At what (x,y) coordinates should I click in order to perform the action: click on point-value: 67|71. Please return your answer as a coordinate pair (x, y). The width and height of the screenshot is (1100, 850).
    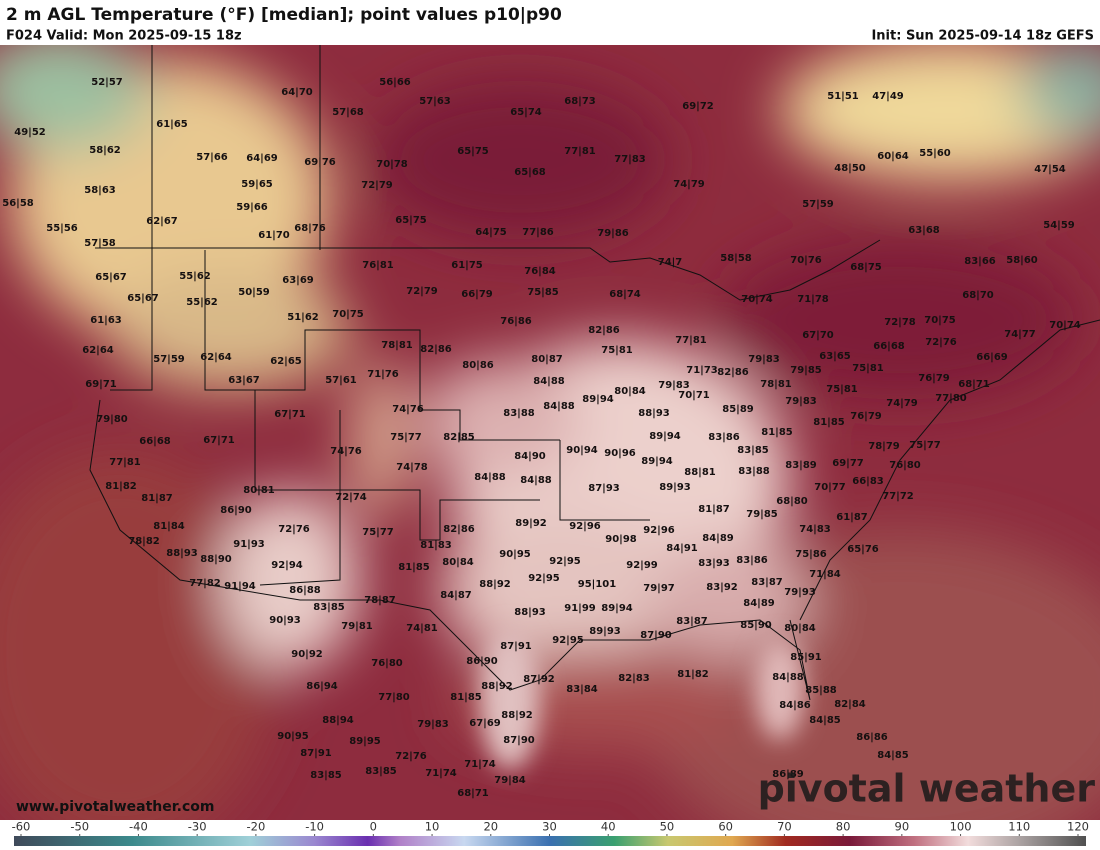
    Looking at the image, I should click on (290, 414).